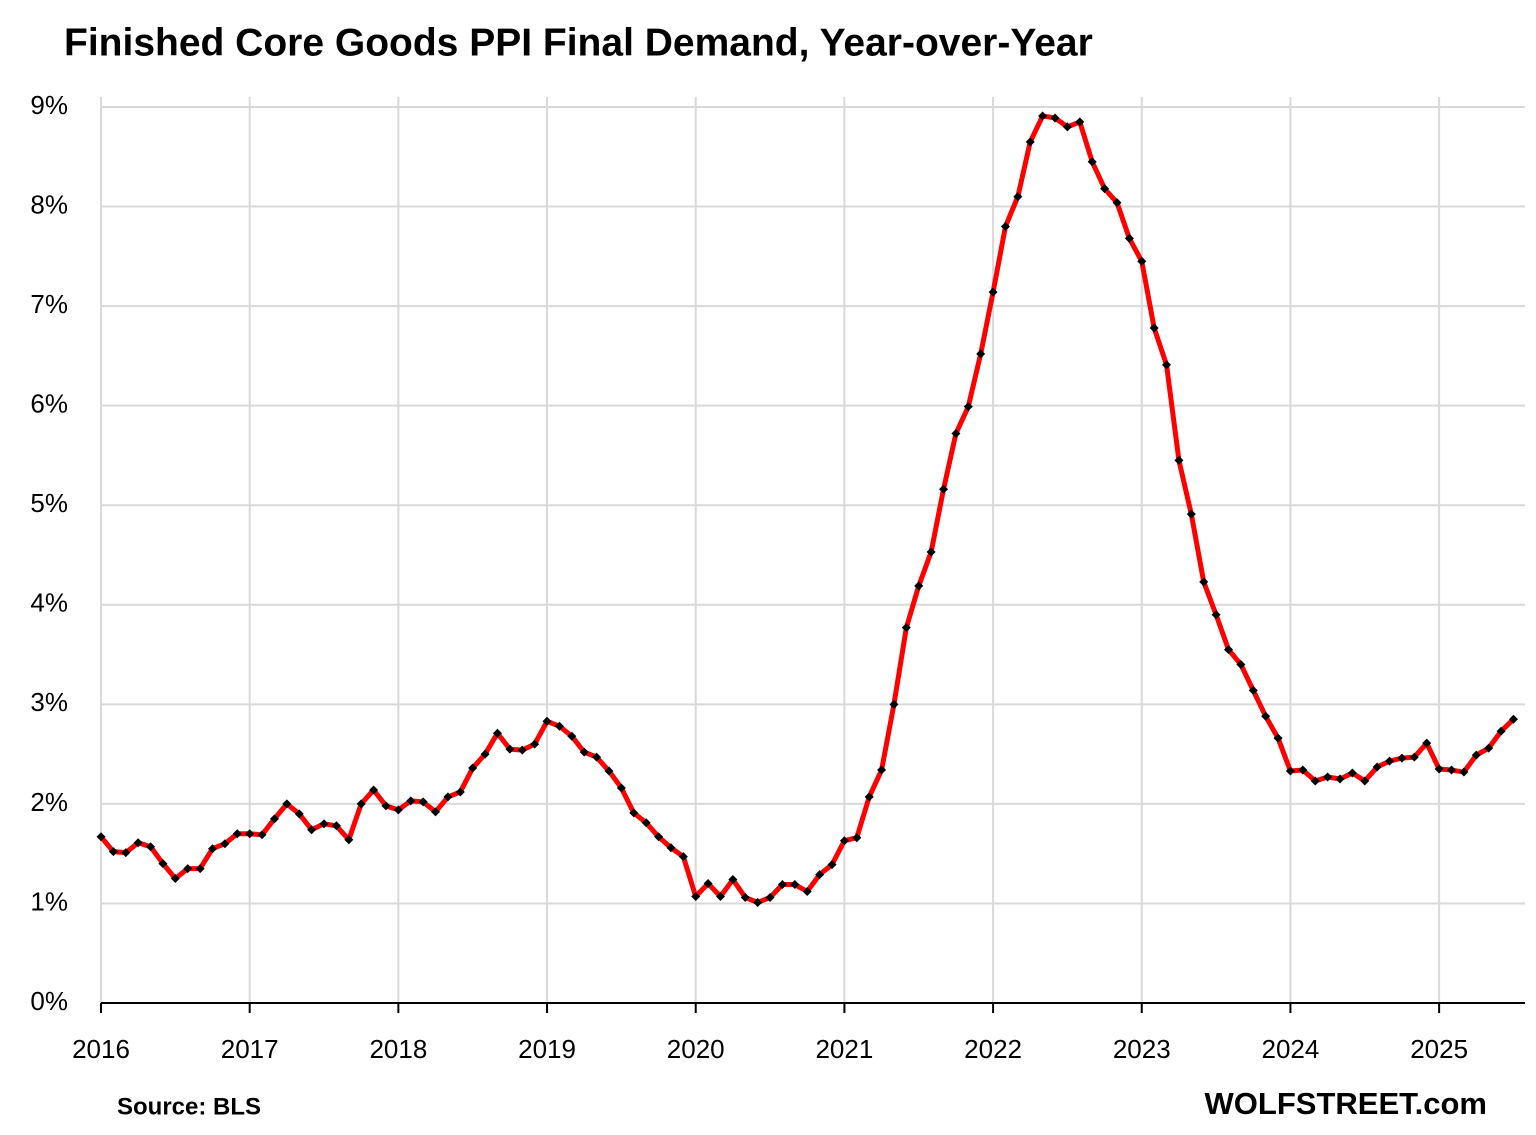 This screenshot has width=1536, height=1135. Describe the element at coordinates (49, 105) in the screenshot. I see `y-tick-label: 9%` at that location.